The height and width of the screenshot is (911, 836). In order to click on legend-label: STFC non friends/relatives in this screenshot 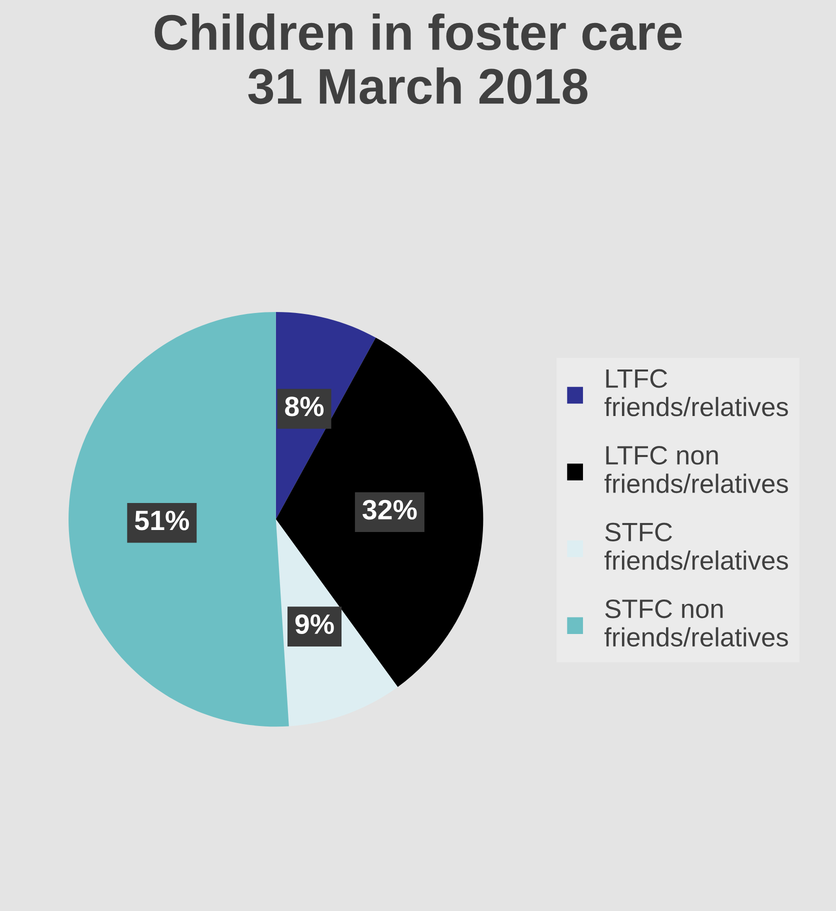, I will do `click(696, 623)`.